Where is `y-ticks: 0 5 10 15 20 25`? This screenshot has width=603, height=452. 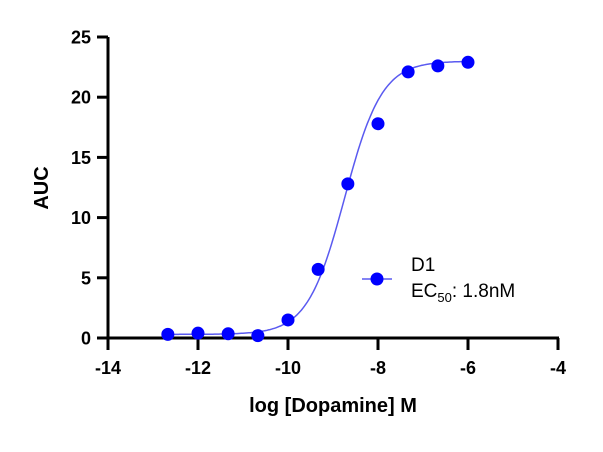 y-ticks: 0 5 10 15 20 25 is located at coordinates (89, 188).